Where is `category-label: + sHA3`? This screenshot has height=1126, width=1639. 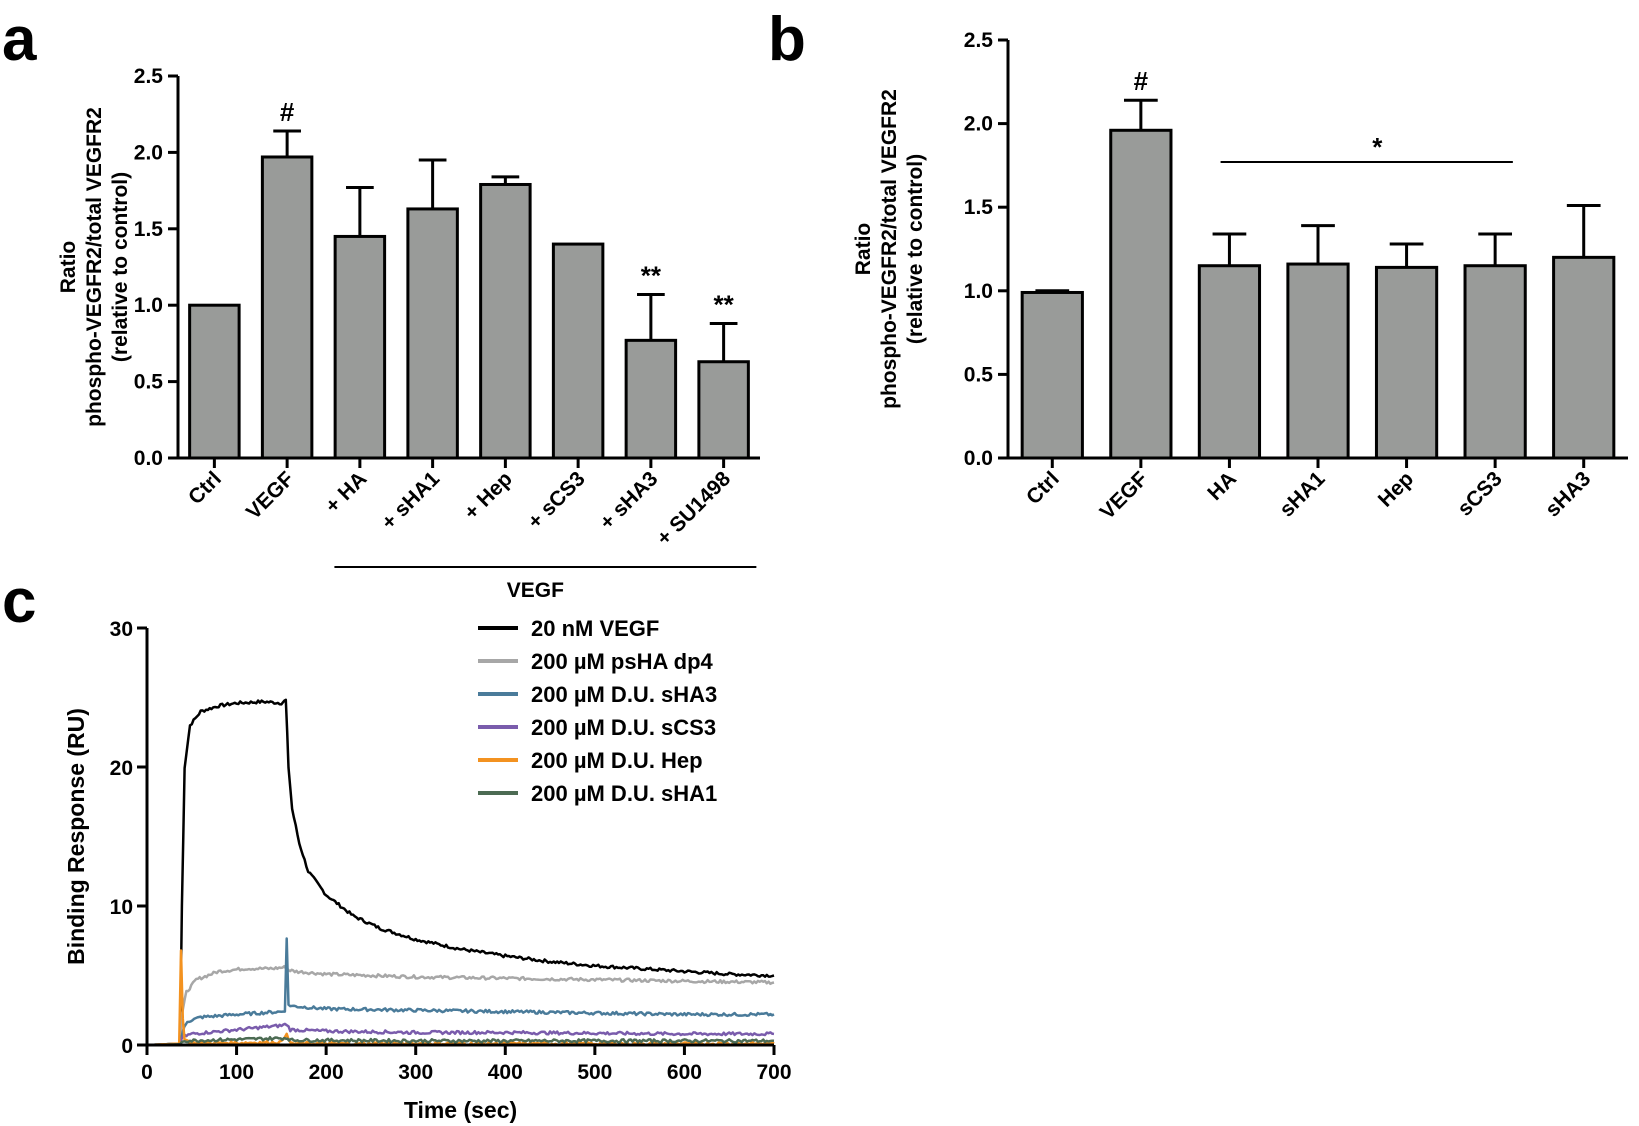
category-label: + sHA3 is located at coordinates (628, 500).